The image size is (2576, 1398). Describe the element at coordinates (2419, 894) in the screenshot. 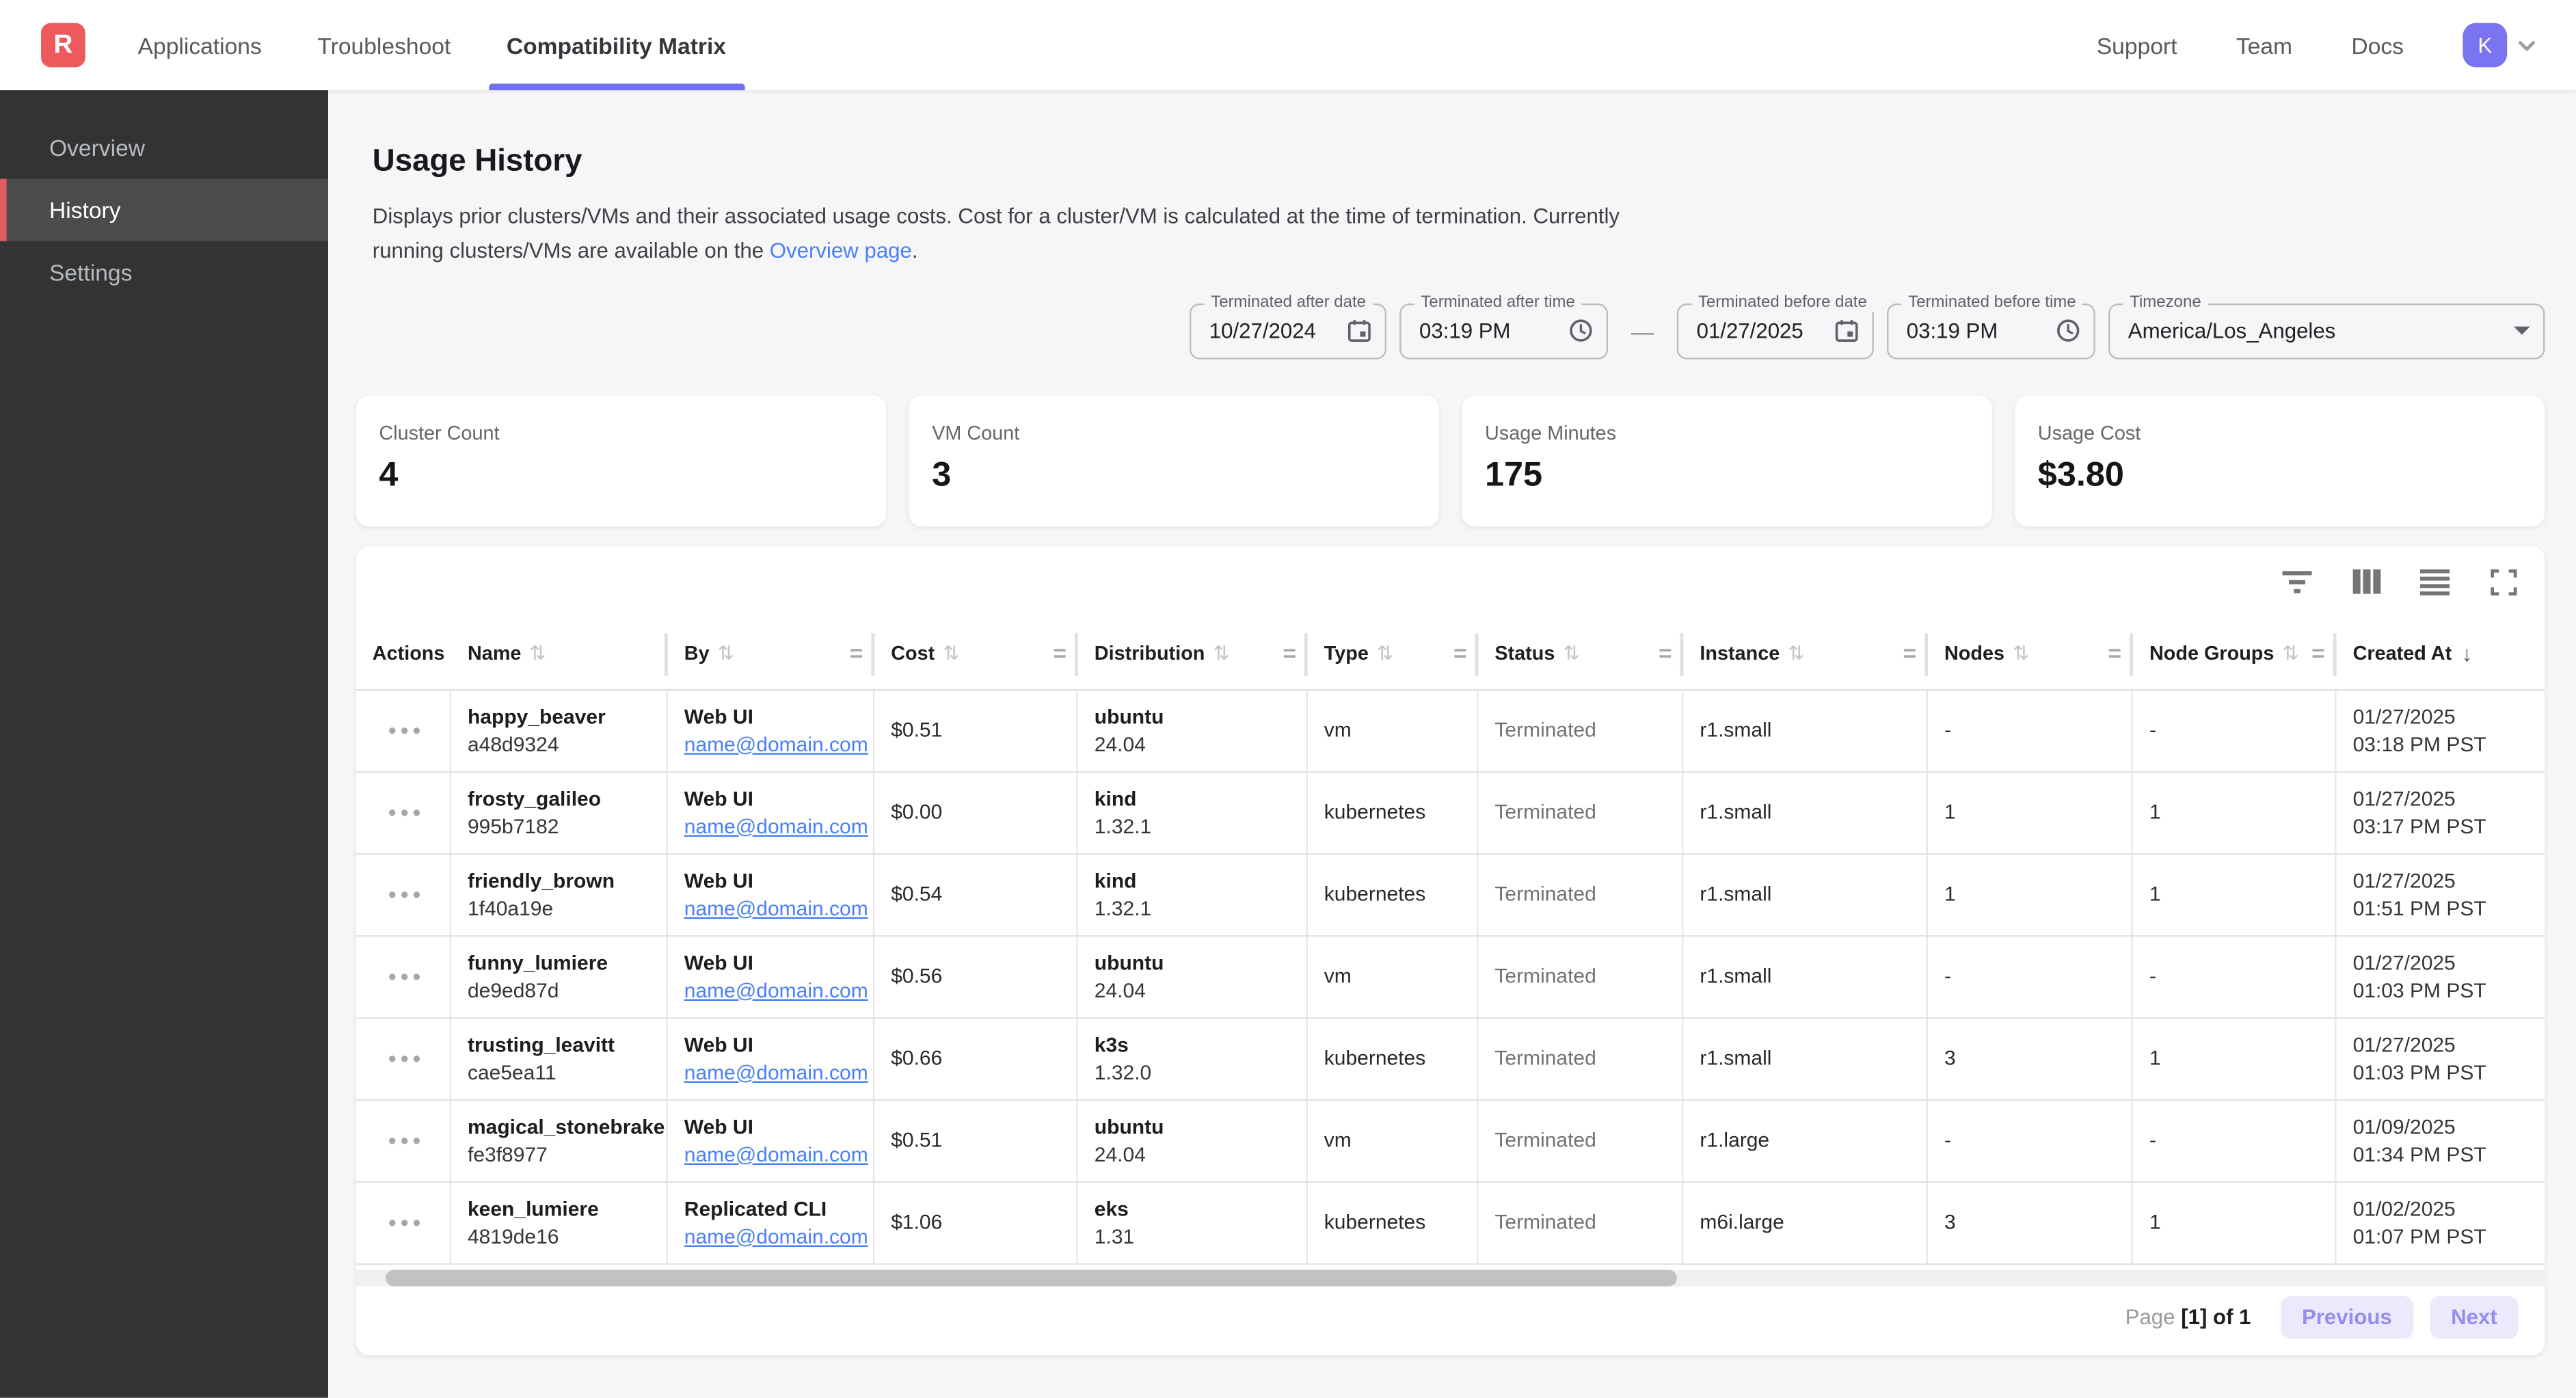

I see `created-at-cell: 01/27/2025 01:51 PM PST` at that location.